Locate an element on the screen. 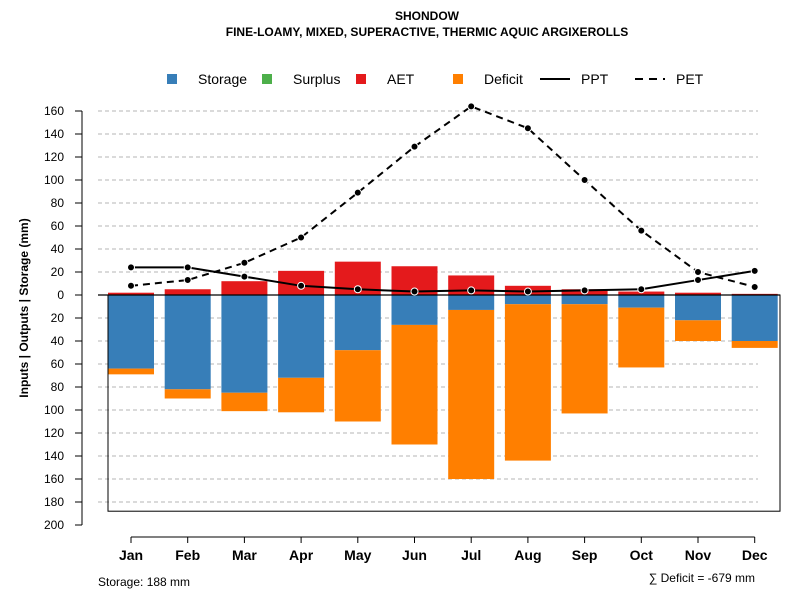  chart-title: SHONDOW is located at coordinates (427, 16).